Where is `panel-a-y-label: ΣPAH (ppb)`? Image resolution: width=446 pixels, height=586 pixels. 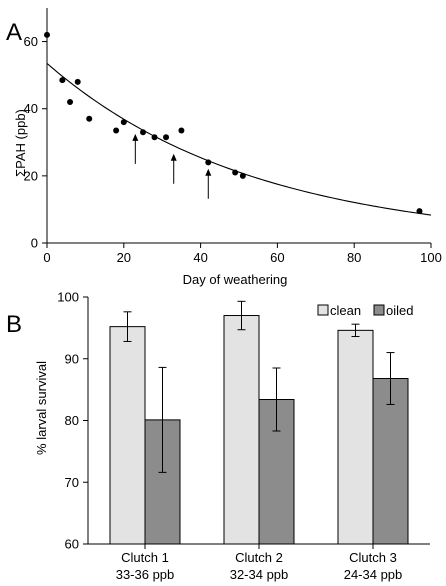 panel-a-y-label: ΣPAH (ppb) is located at coordinates (20, 143).